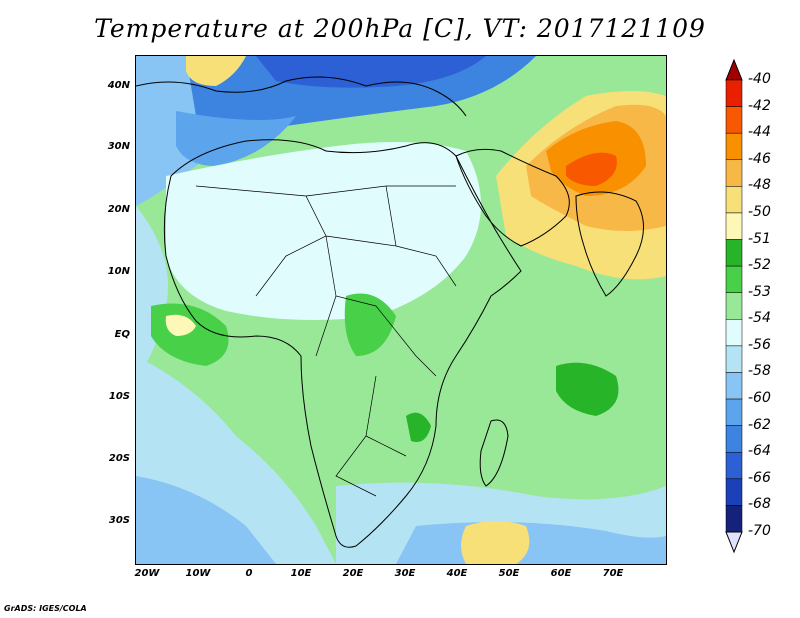  Describe the element at coordinates (759, 158) in the screenshot. I see `colorbar-label: -46` at that location.